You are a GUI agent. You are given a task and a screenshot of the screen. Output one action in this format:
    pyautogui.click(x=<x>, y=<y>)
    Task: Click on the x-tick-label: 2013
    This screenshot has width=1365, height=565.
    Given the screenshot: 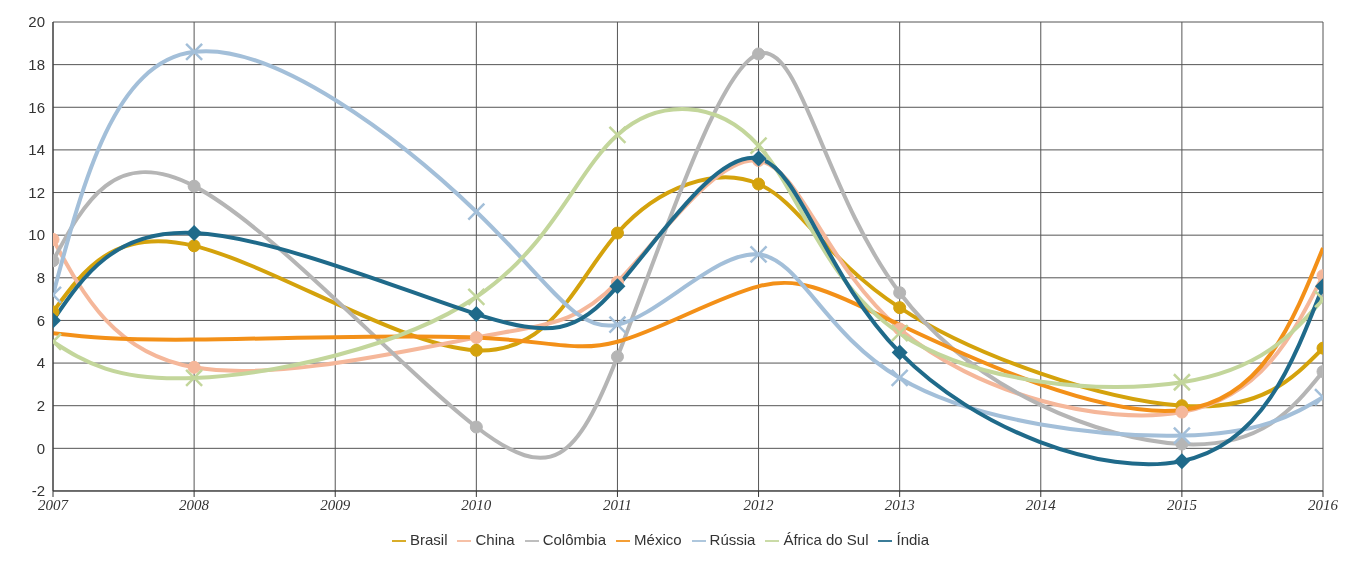 What is the action you would take?
    pyautogui.click(x=899, y=504)
    